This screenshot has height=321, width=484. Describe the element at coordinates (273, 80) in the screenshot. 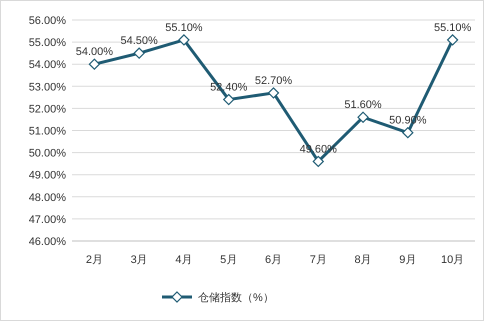

I see `data-label: 52.70%` at that location.